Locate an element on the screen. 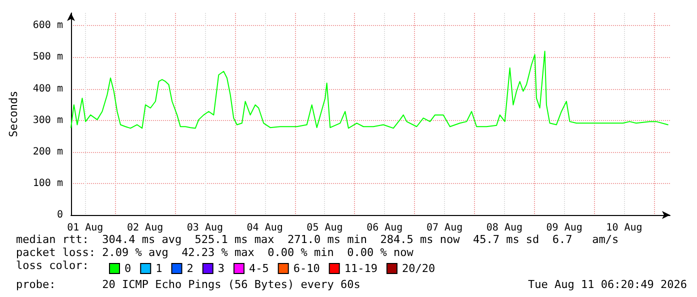 This screenshot has width=697, height=297. text: probe: 20 ICMP Echo Pings (56 Bytes) every 60s is located at coordinates (188, 284).